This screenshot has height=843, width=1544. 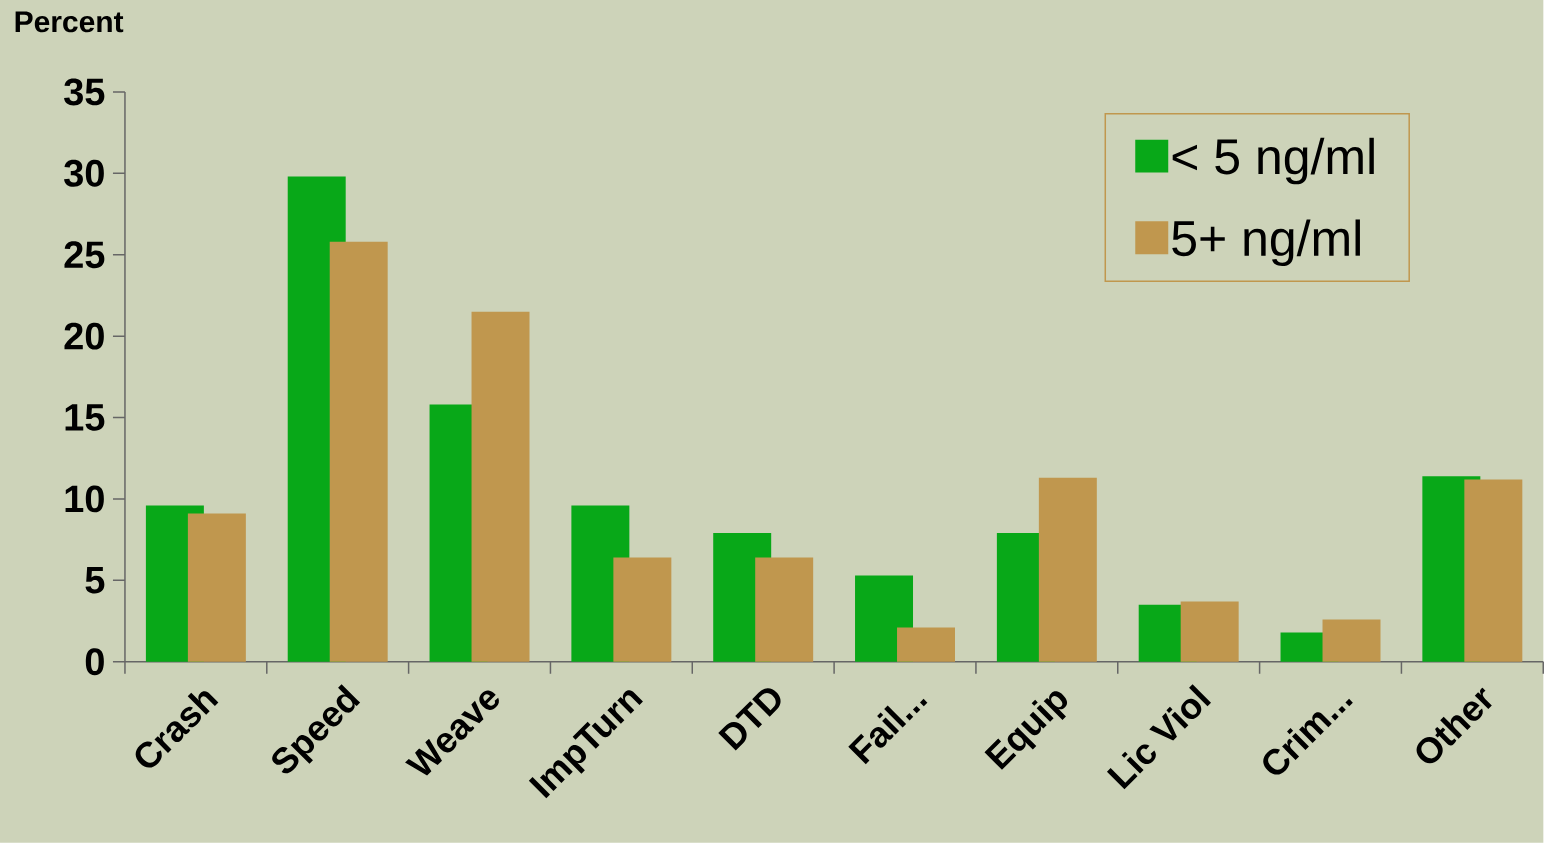 What do you see at coordinates (95, 580) in the screenshot?
I see `y-tick-label: 5` at bounding box center [95, 580].